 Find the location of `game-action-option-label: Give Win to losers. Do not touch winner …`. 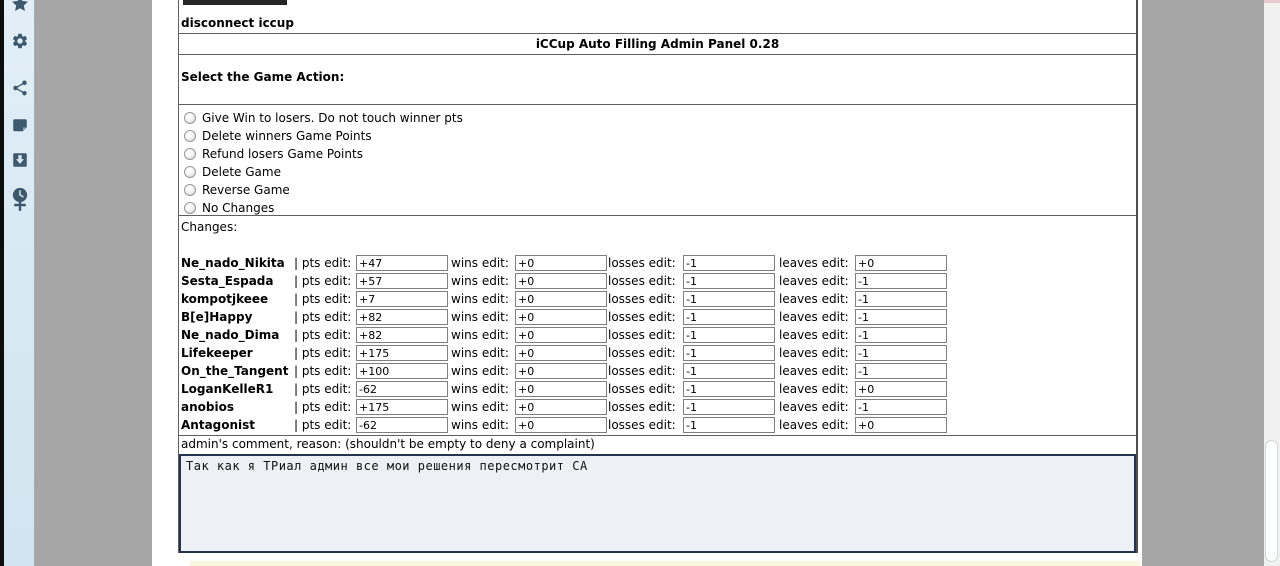

game-action-option-label: Give Win to losers. Do not touch winner … is located at coordinates (332, 118).